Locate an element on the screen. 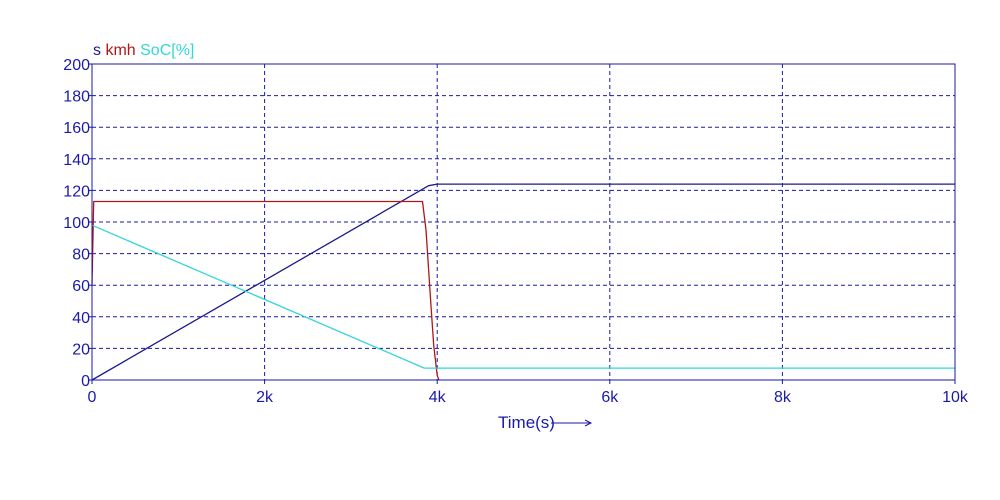 The image size is (1000, 500). y-tick-label: 140 is located at coordinates (76, 160).